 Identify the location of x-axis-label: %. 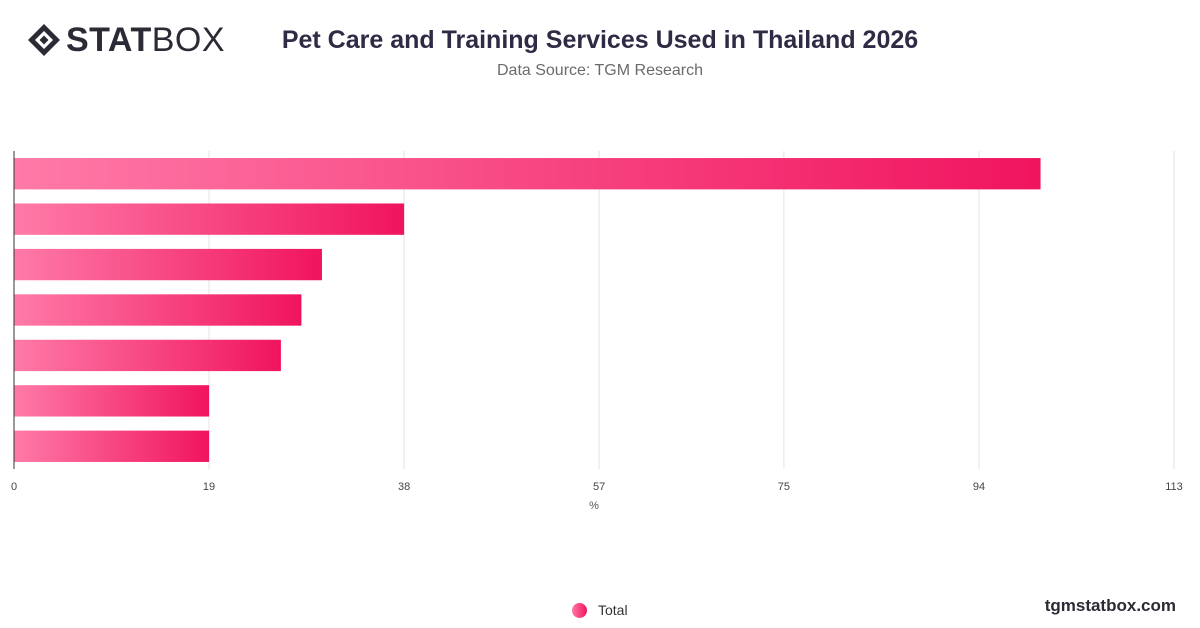
(594, 506).